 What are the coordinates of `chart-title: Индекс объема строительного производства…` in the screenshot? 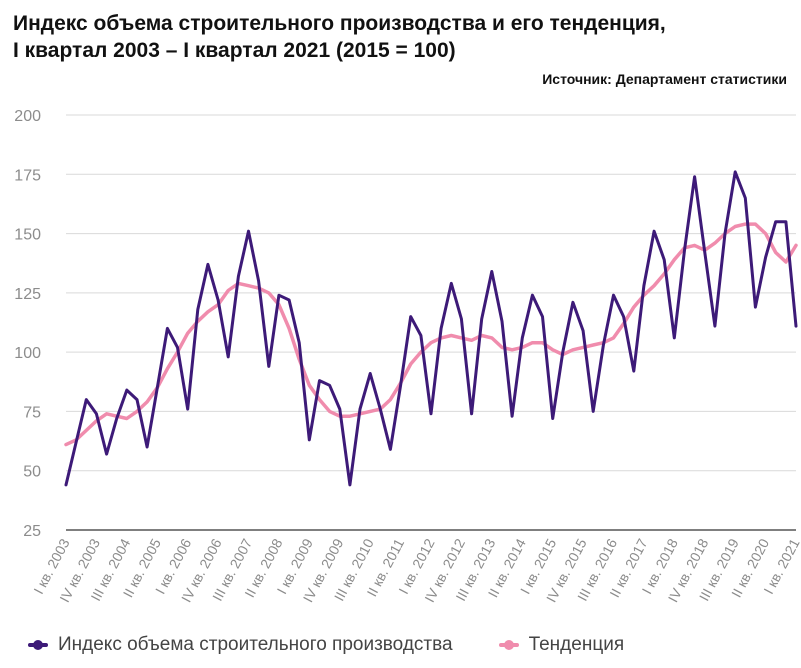 It's located at (339, 37).